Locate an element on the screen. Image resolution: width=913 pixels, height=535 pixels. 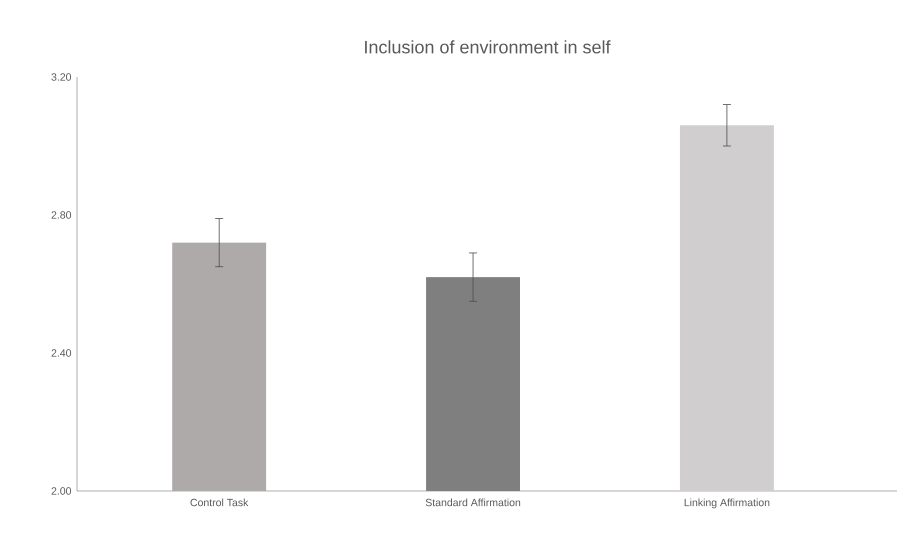
x-tick-label: Linking Affirmation is located at coordinates (727, 503).